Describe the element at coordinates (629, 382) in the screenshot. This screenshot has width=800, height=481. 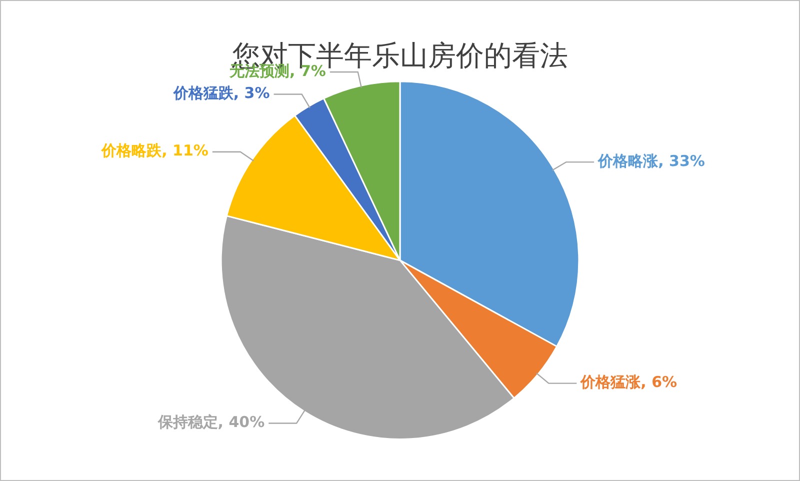
I see `slice-label: 价格猛涨, 6%` at that location.